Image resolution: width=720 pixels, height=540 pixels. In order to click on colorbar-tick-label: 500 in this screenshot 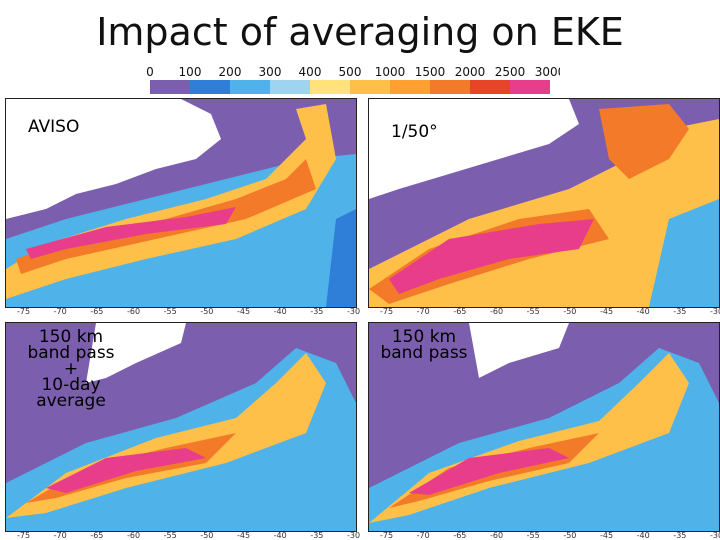, I will do `click(350, 72)`.